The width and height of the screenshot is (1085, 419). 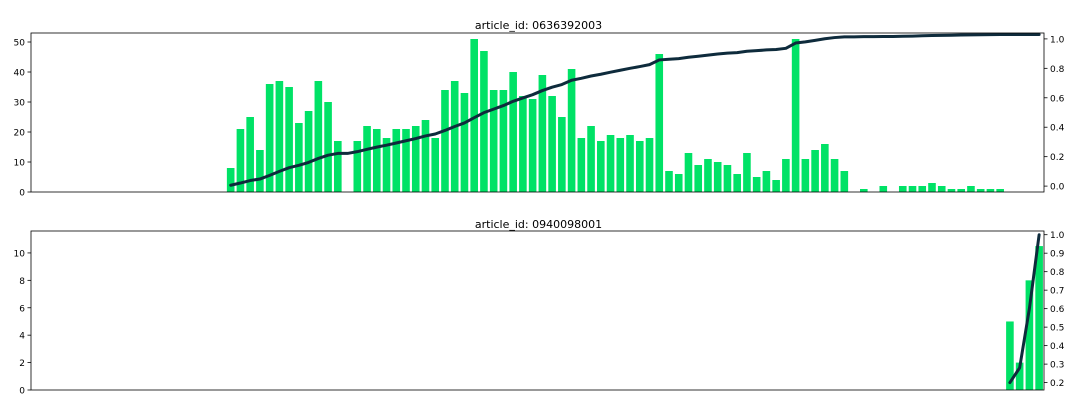 I want to click on cumulative-line, so click(x=1024, y=309).